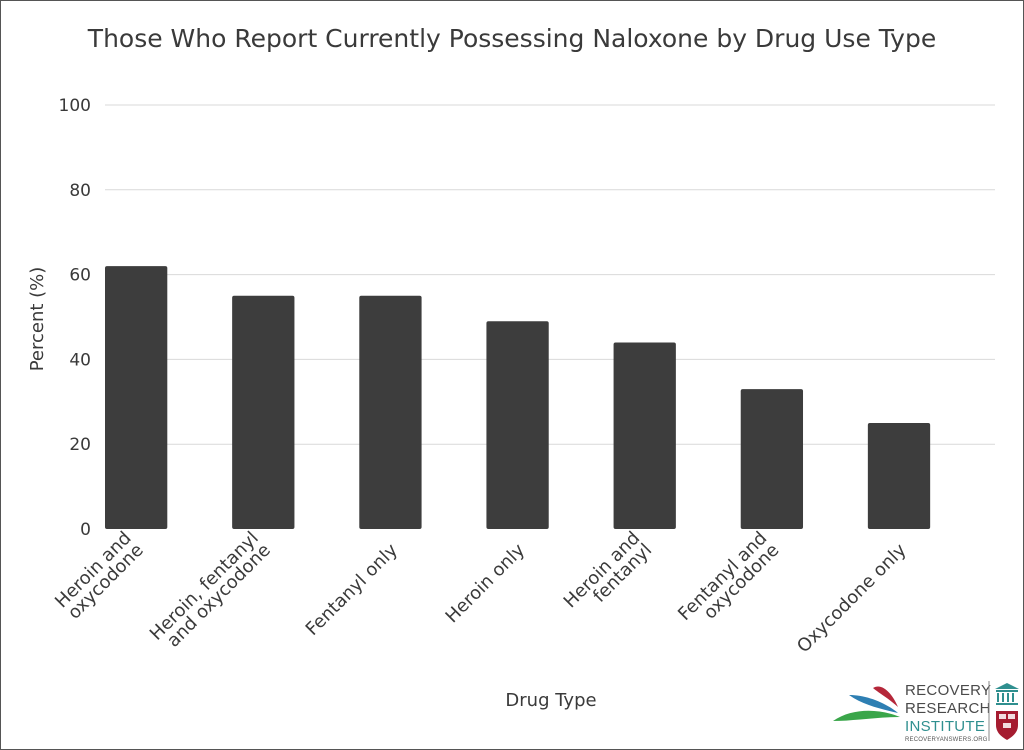 The image size is (1024, 750). What do you see at coordinates (80, 360) in the screenshot?
I see `y-tick-label: 40` at bounding box center [80, 360].